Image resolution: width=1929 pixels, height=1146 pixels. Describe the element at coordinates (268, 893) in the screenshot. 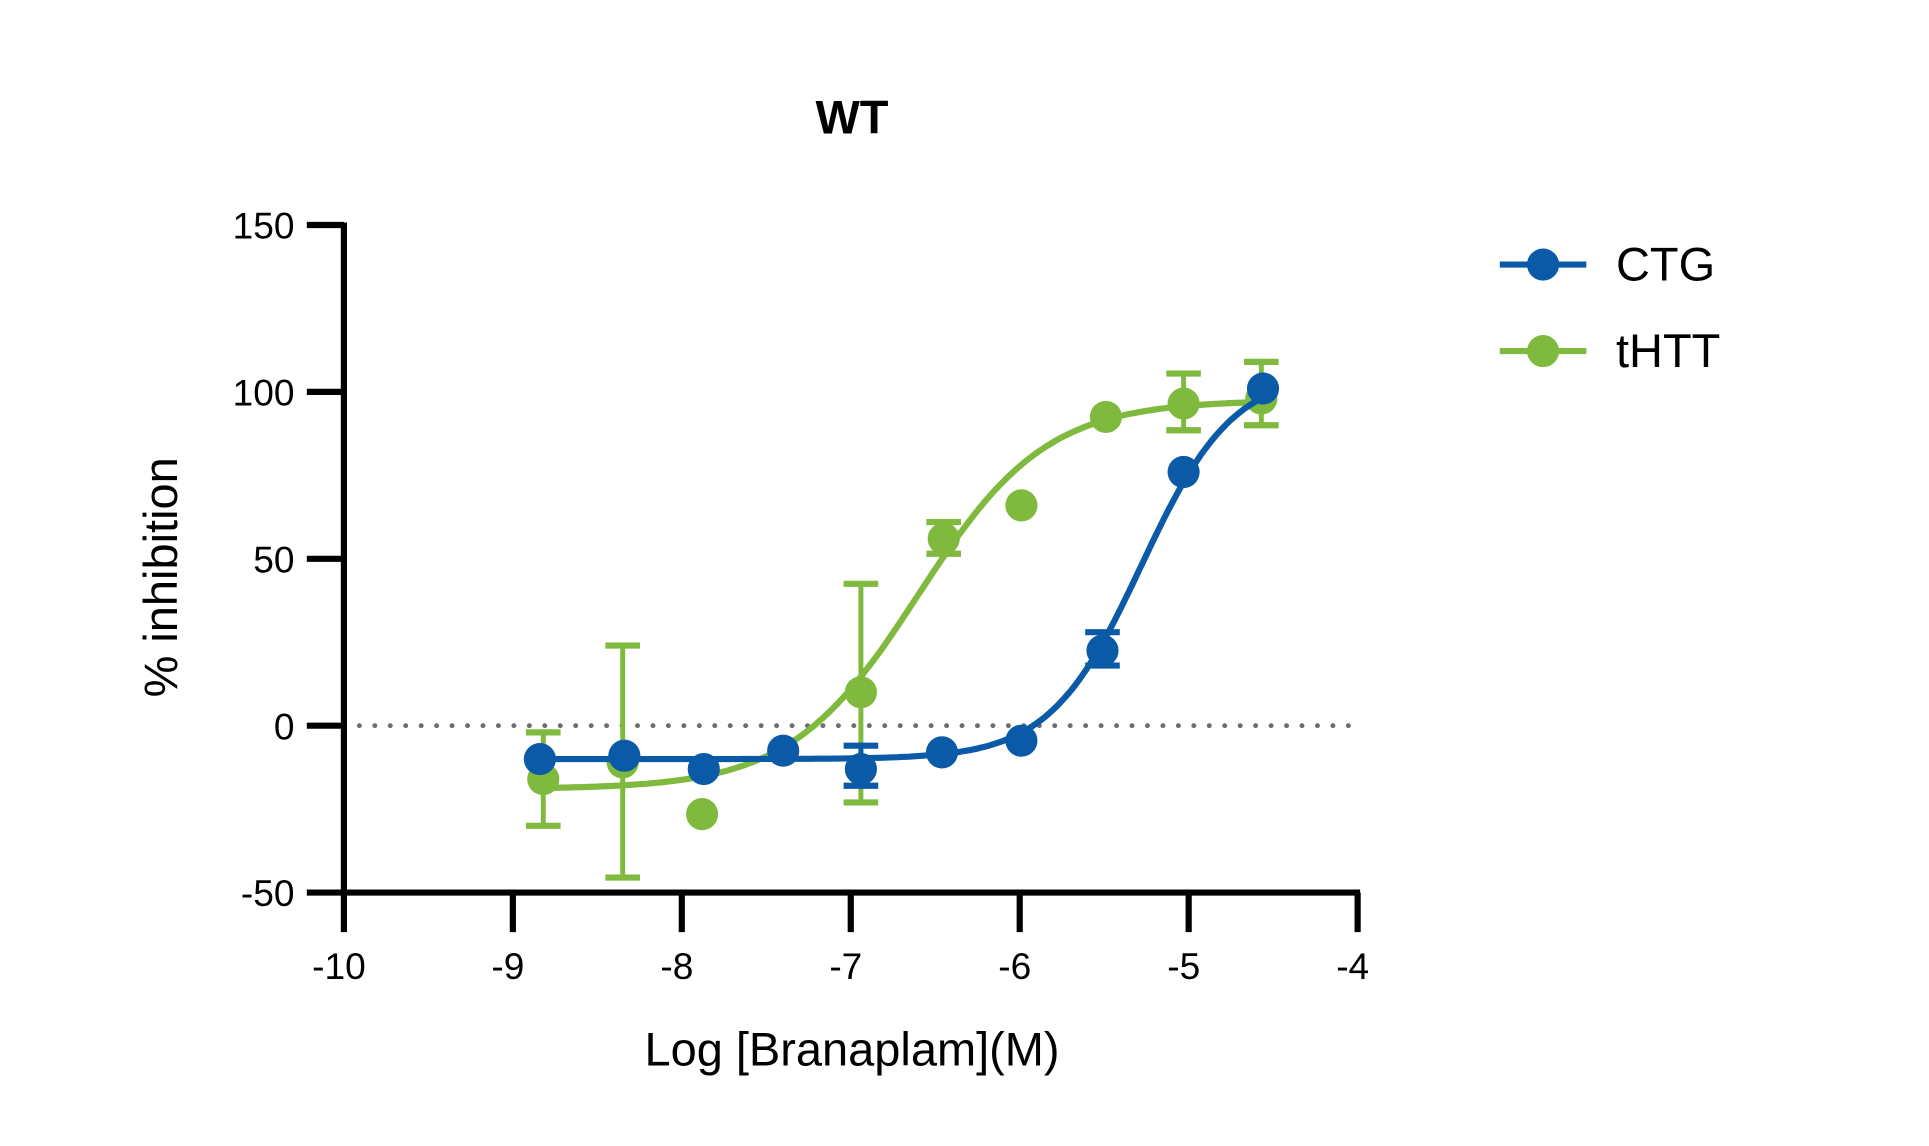

I see `y-tick-label: -50` at that location.